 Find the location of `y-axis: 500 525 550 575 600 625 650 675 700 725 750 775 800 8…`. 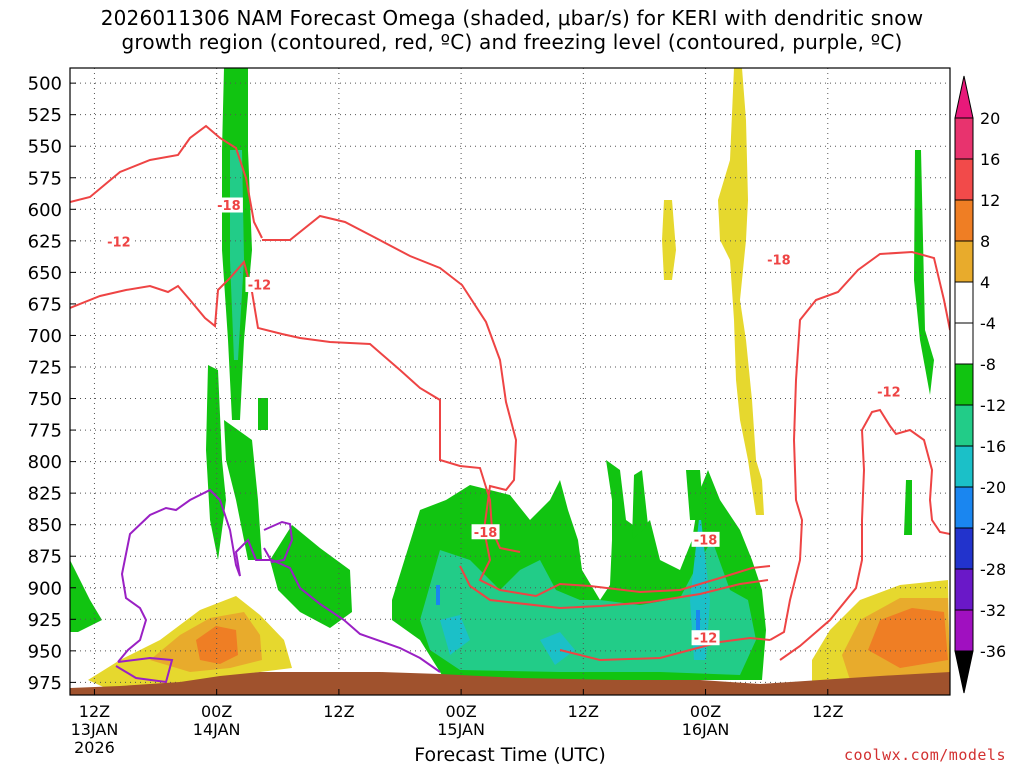

y-axis: 500 525 550 575 600 625 650 675 700 725 750 775 800 8… is located at coordinates (52, 384).